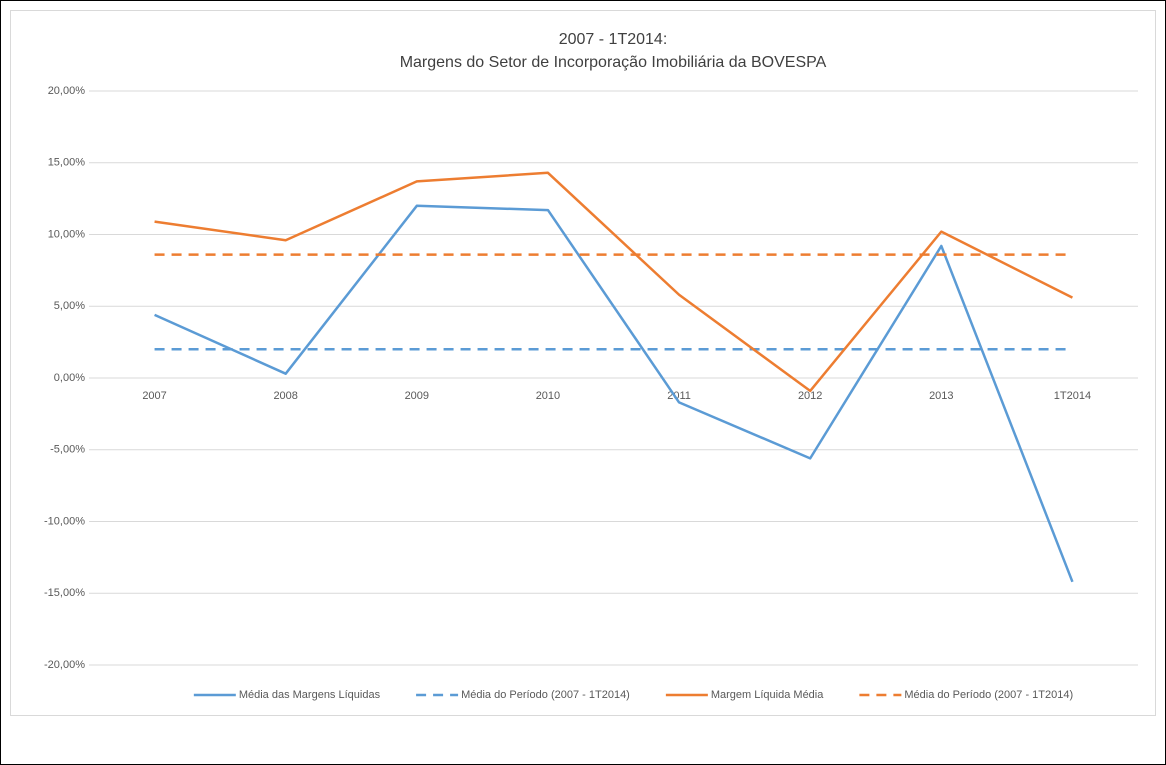 The image size is (1166, 765). Describe the element at coordinates (310, 695) in the screenshot. I see `legend-label: Média das Margens Líquidas` at that location.